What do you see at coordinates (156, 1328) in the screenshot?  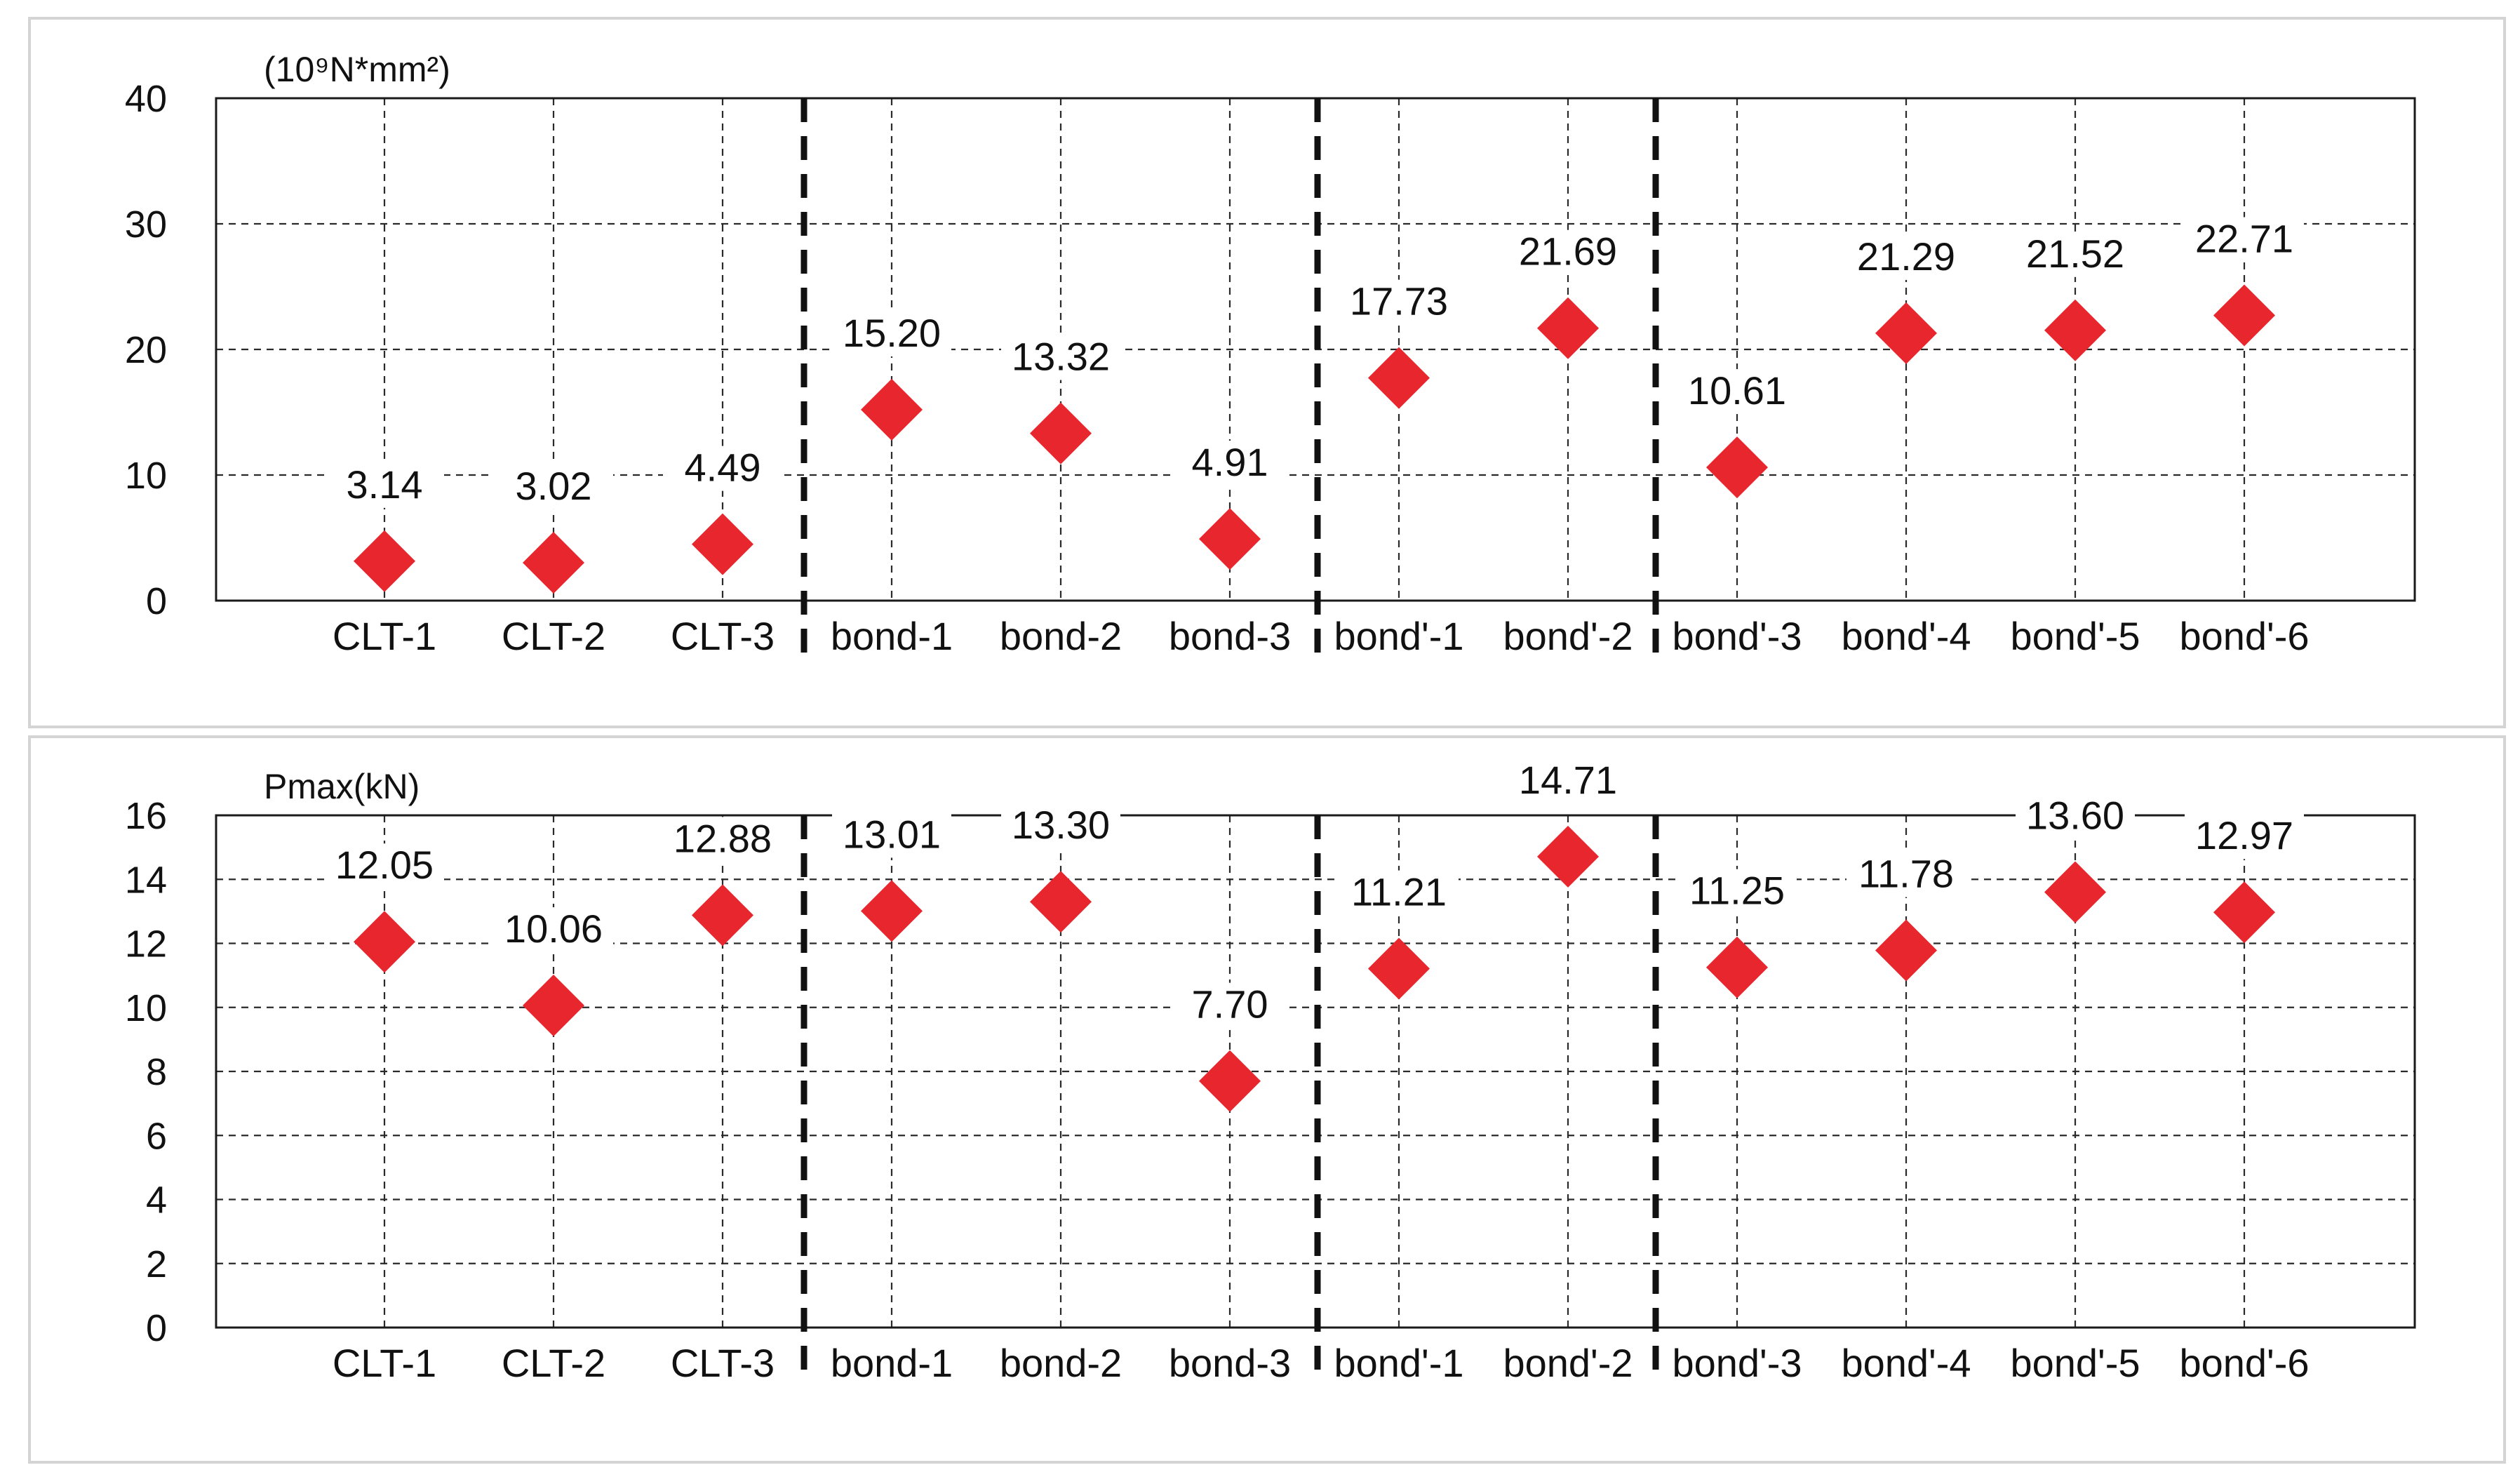 I see `y-tick-label: 0` at bounding box center [156, 1328].